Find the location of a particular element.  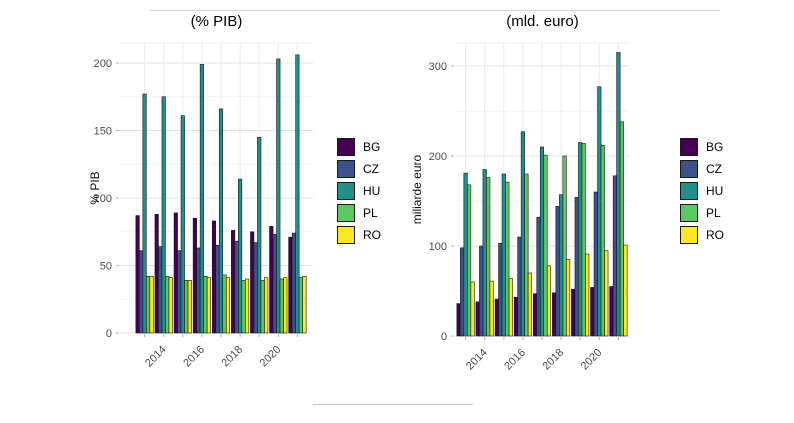

top-separator-rule is located at coordinates (435, 10).